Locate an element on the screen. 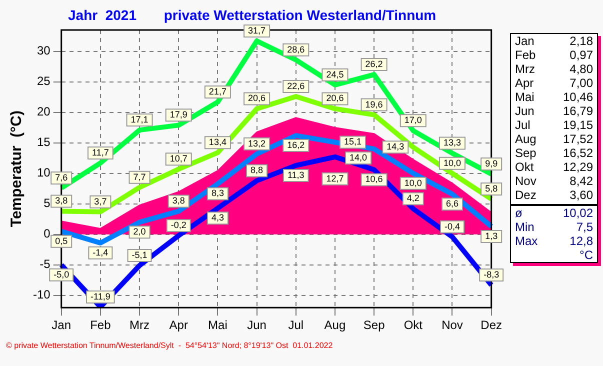  data-label: 11,7 is located at coordinates (100, 152).